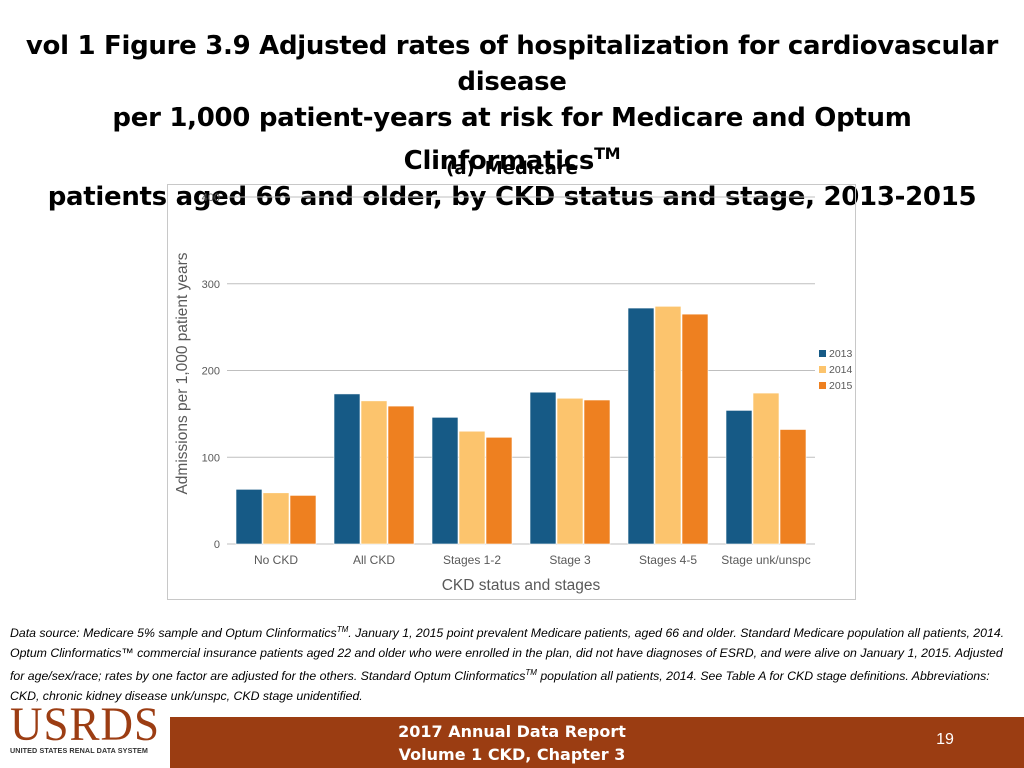 Image resolution: width=1024 pixels, height=768 pixels. I want to click on legend-swatch-2015, so click(822, 385).